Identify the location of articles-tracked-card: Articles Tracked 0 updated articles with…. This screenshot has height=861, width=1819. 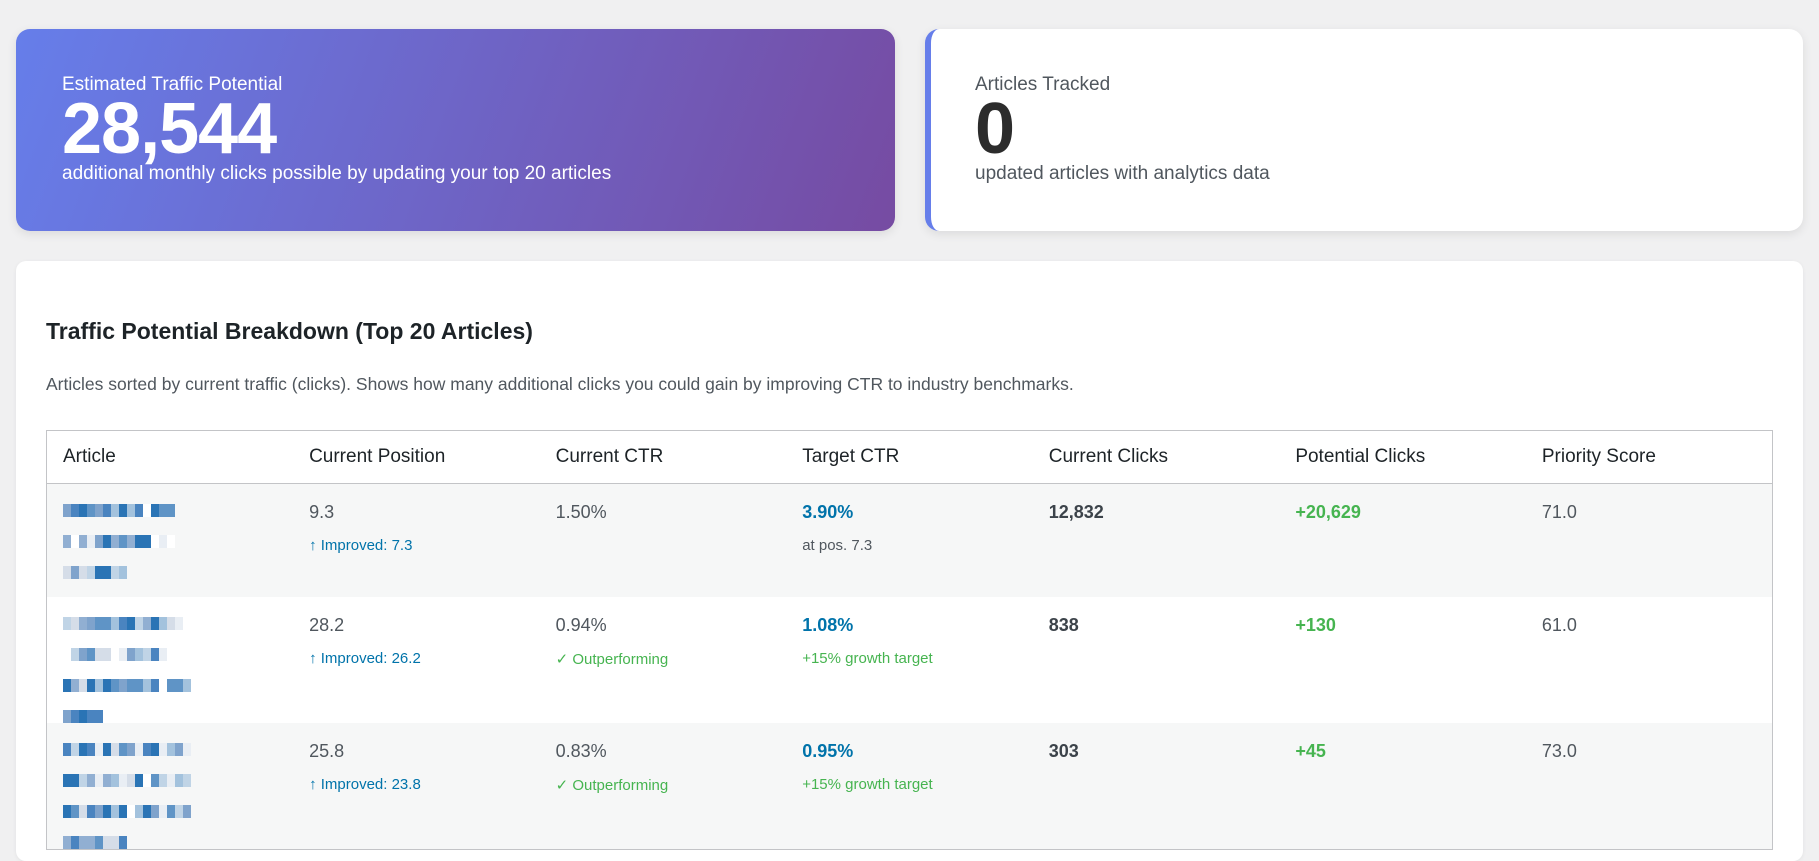
(1364, 130).